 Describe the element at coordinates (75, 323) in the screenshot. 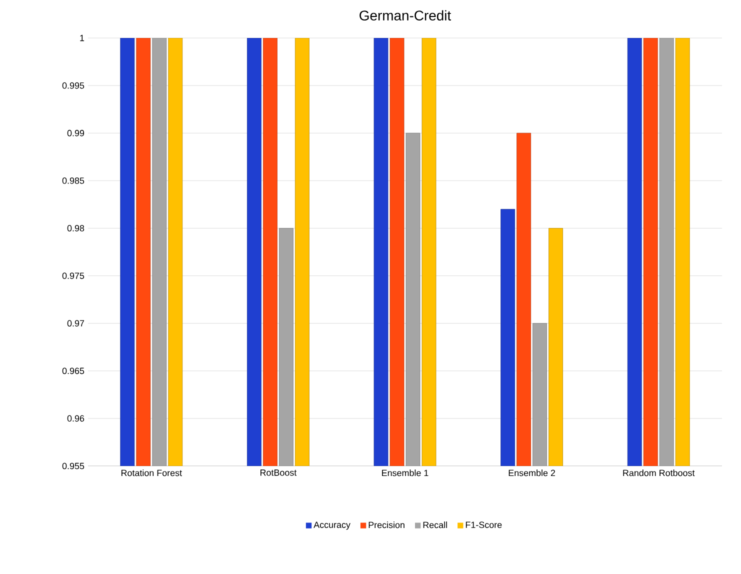

I see `y-tick-label: 0.97` at that location.